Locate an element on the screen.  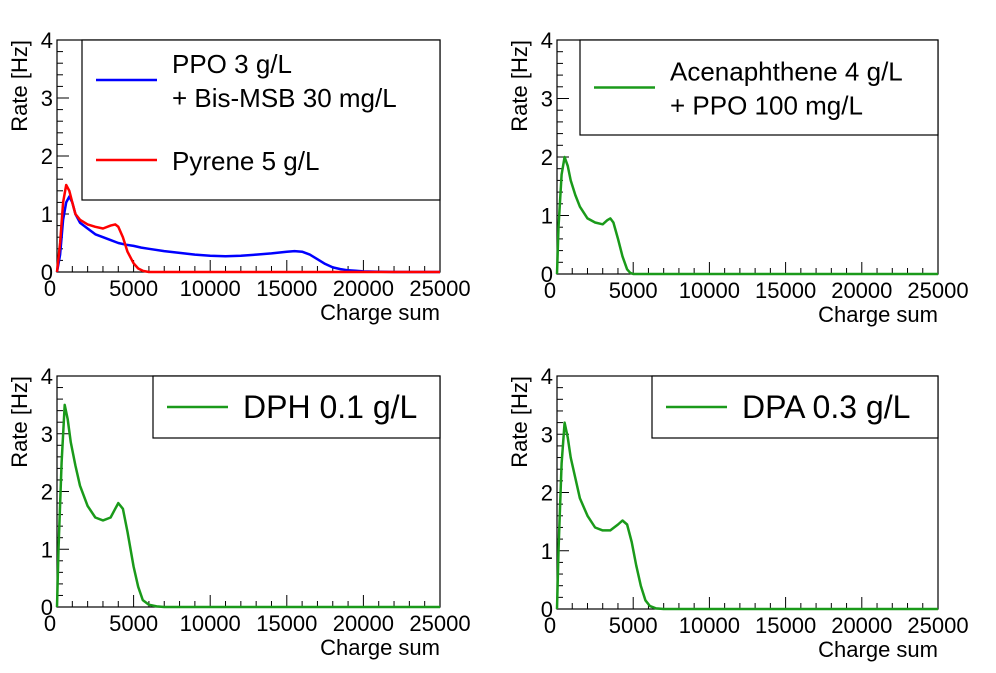
legend-label: DPH 0.1 g/L is located at coordinates (330, 407).